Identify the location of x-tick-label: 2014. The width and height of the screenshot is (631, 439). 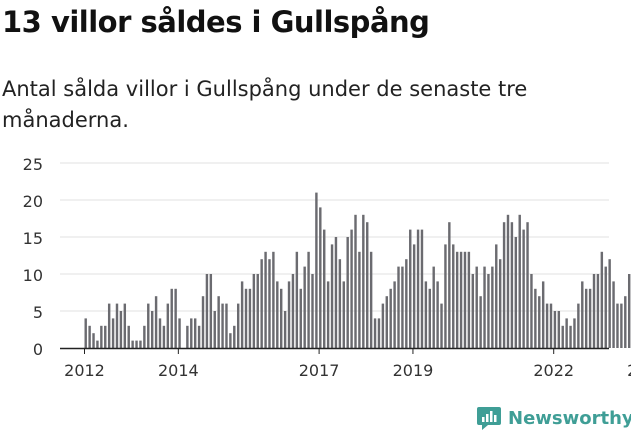
(178, 370).